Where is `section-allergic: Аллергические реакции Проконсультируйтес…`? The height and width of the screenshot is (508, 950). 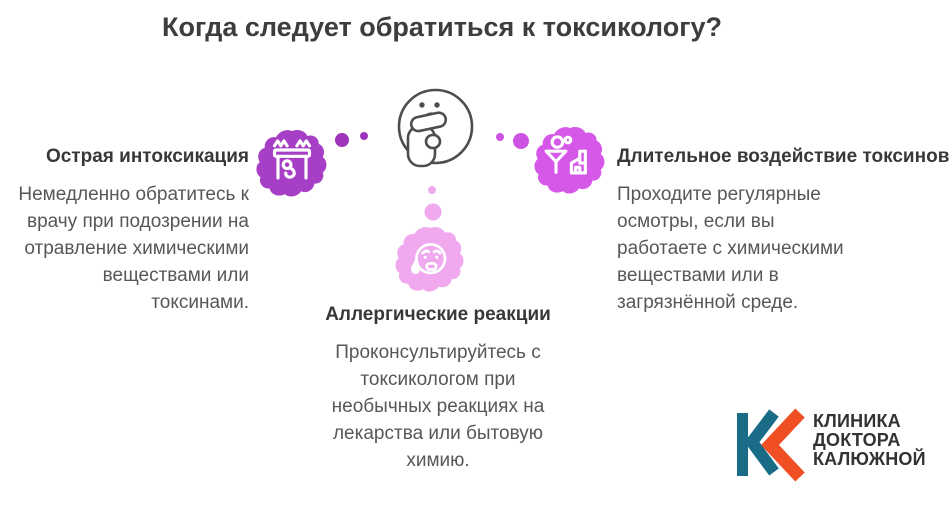 section-allergic: Аллергические реакции Проконсультируйтес… is located at coordinates (438, 389).